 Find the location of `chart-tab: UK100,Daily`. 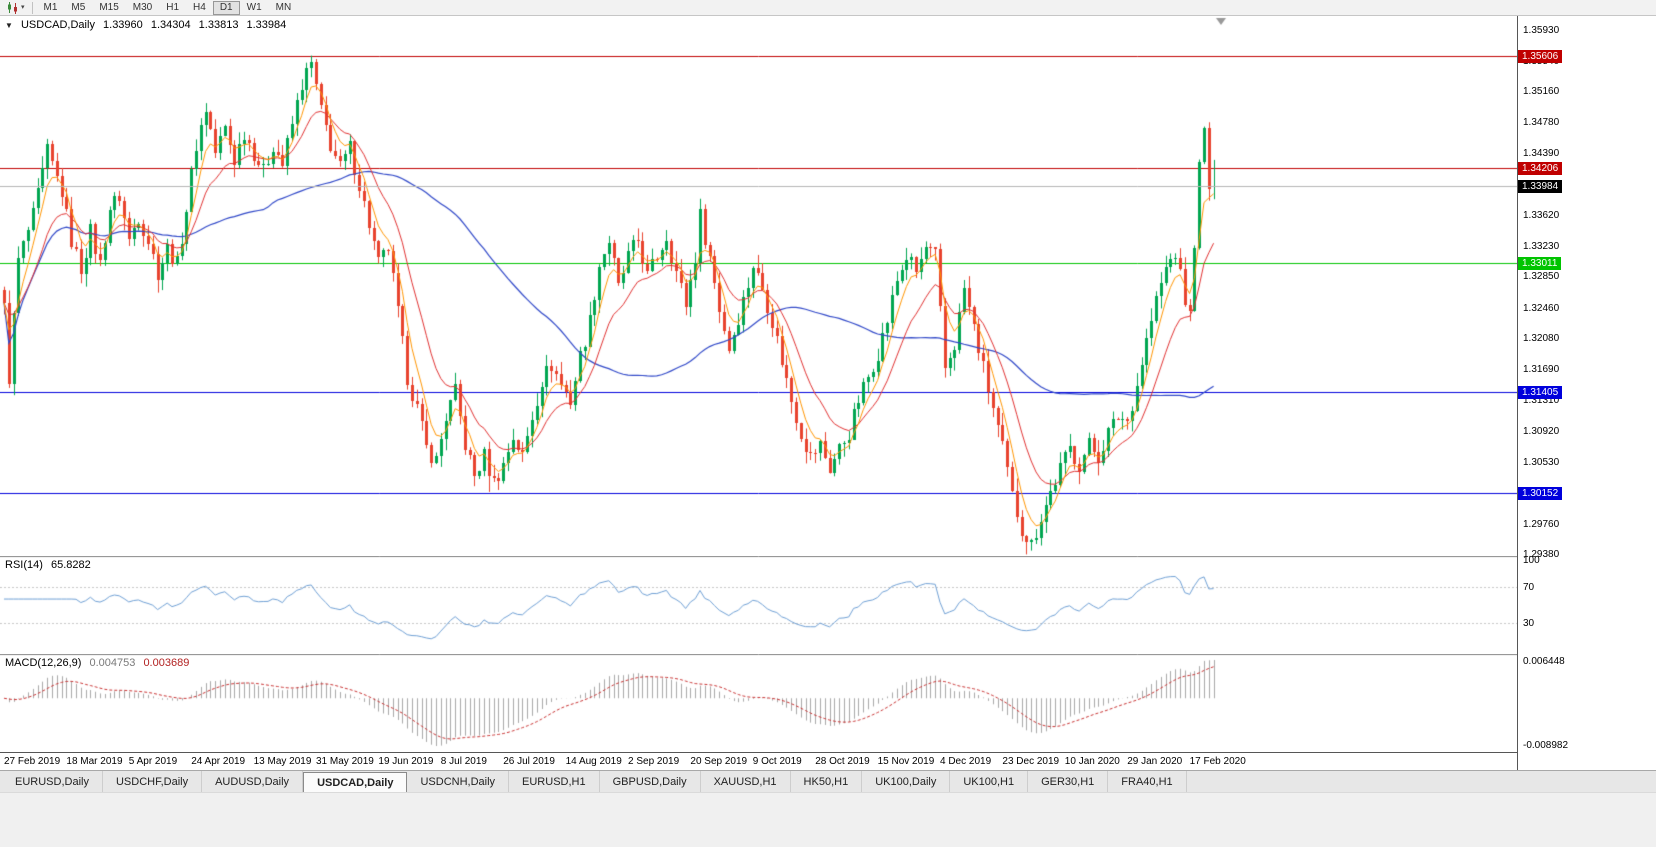

chart-tab: UK100,Daily is located at coordinates (906, 781).